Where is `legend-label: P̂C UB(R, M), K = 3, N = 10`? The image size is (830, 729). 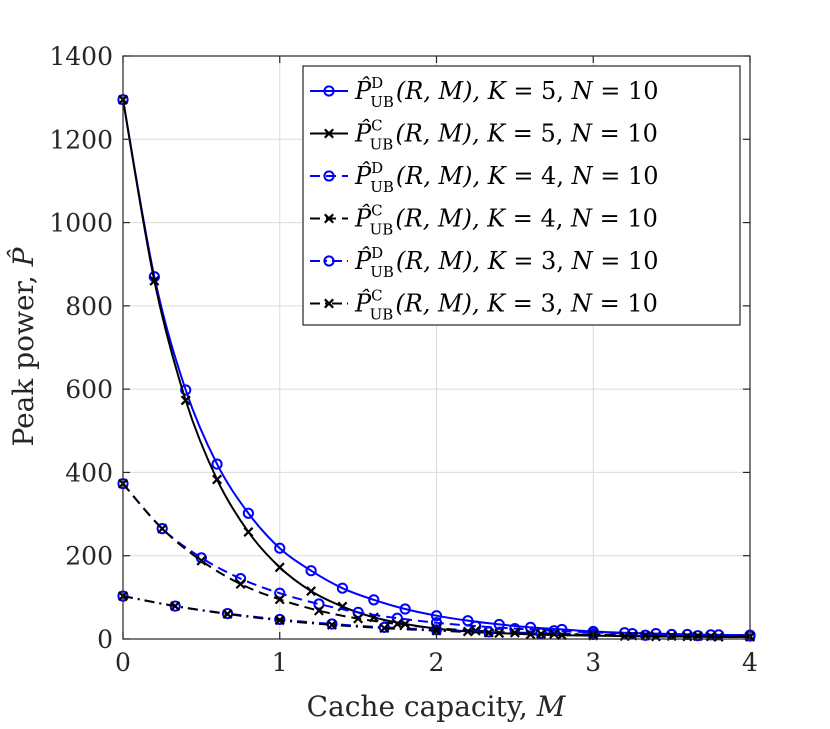 legend-label: P̂C UB(R, M), K = 3, N = 10 is located at coordinates (506, 305).